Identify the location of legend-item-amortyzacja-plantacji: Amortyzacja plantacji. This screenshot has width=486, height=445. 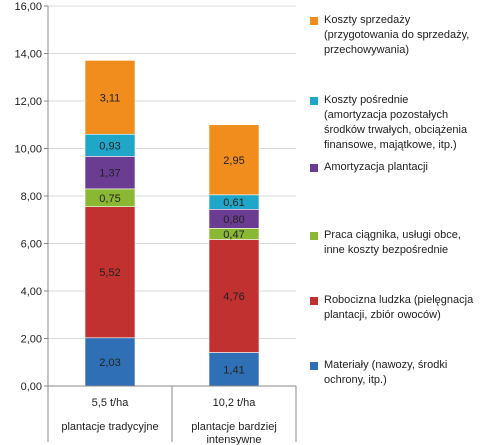
(398, 167).